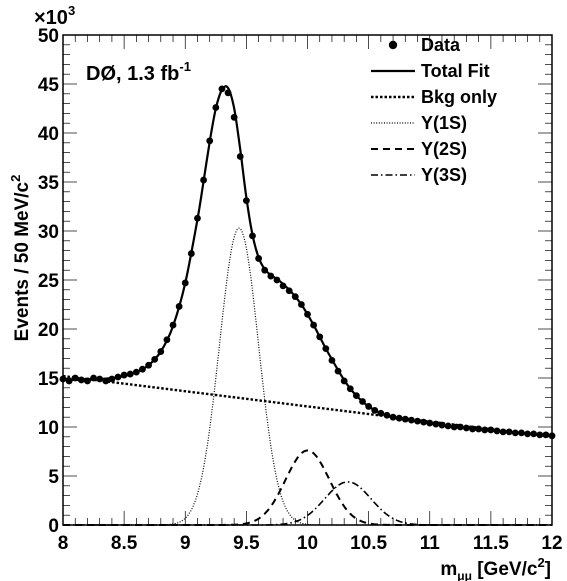 This screenshot has height=581, width=567. What do you see at coordinates (307, 543) in the screenshot?
I see `x-tick-label: 10` at bounding box center [307, 543].